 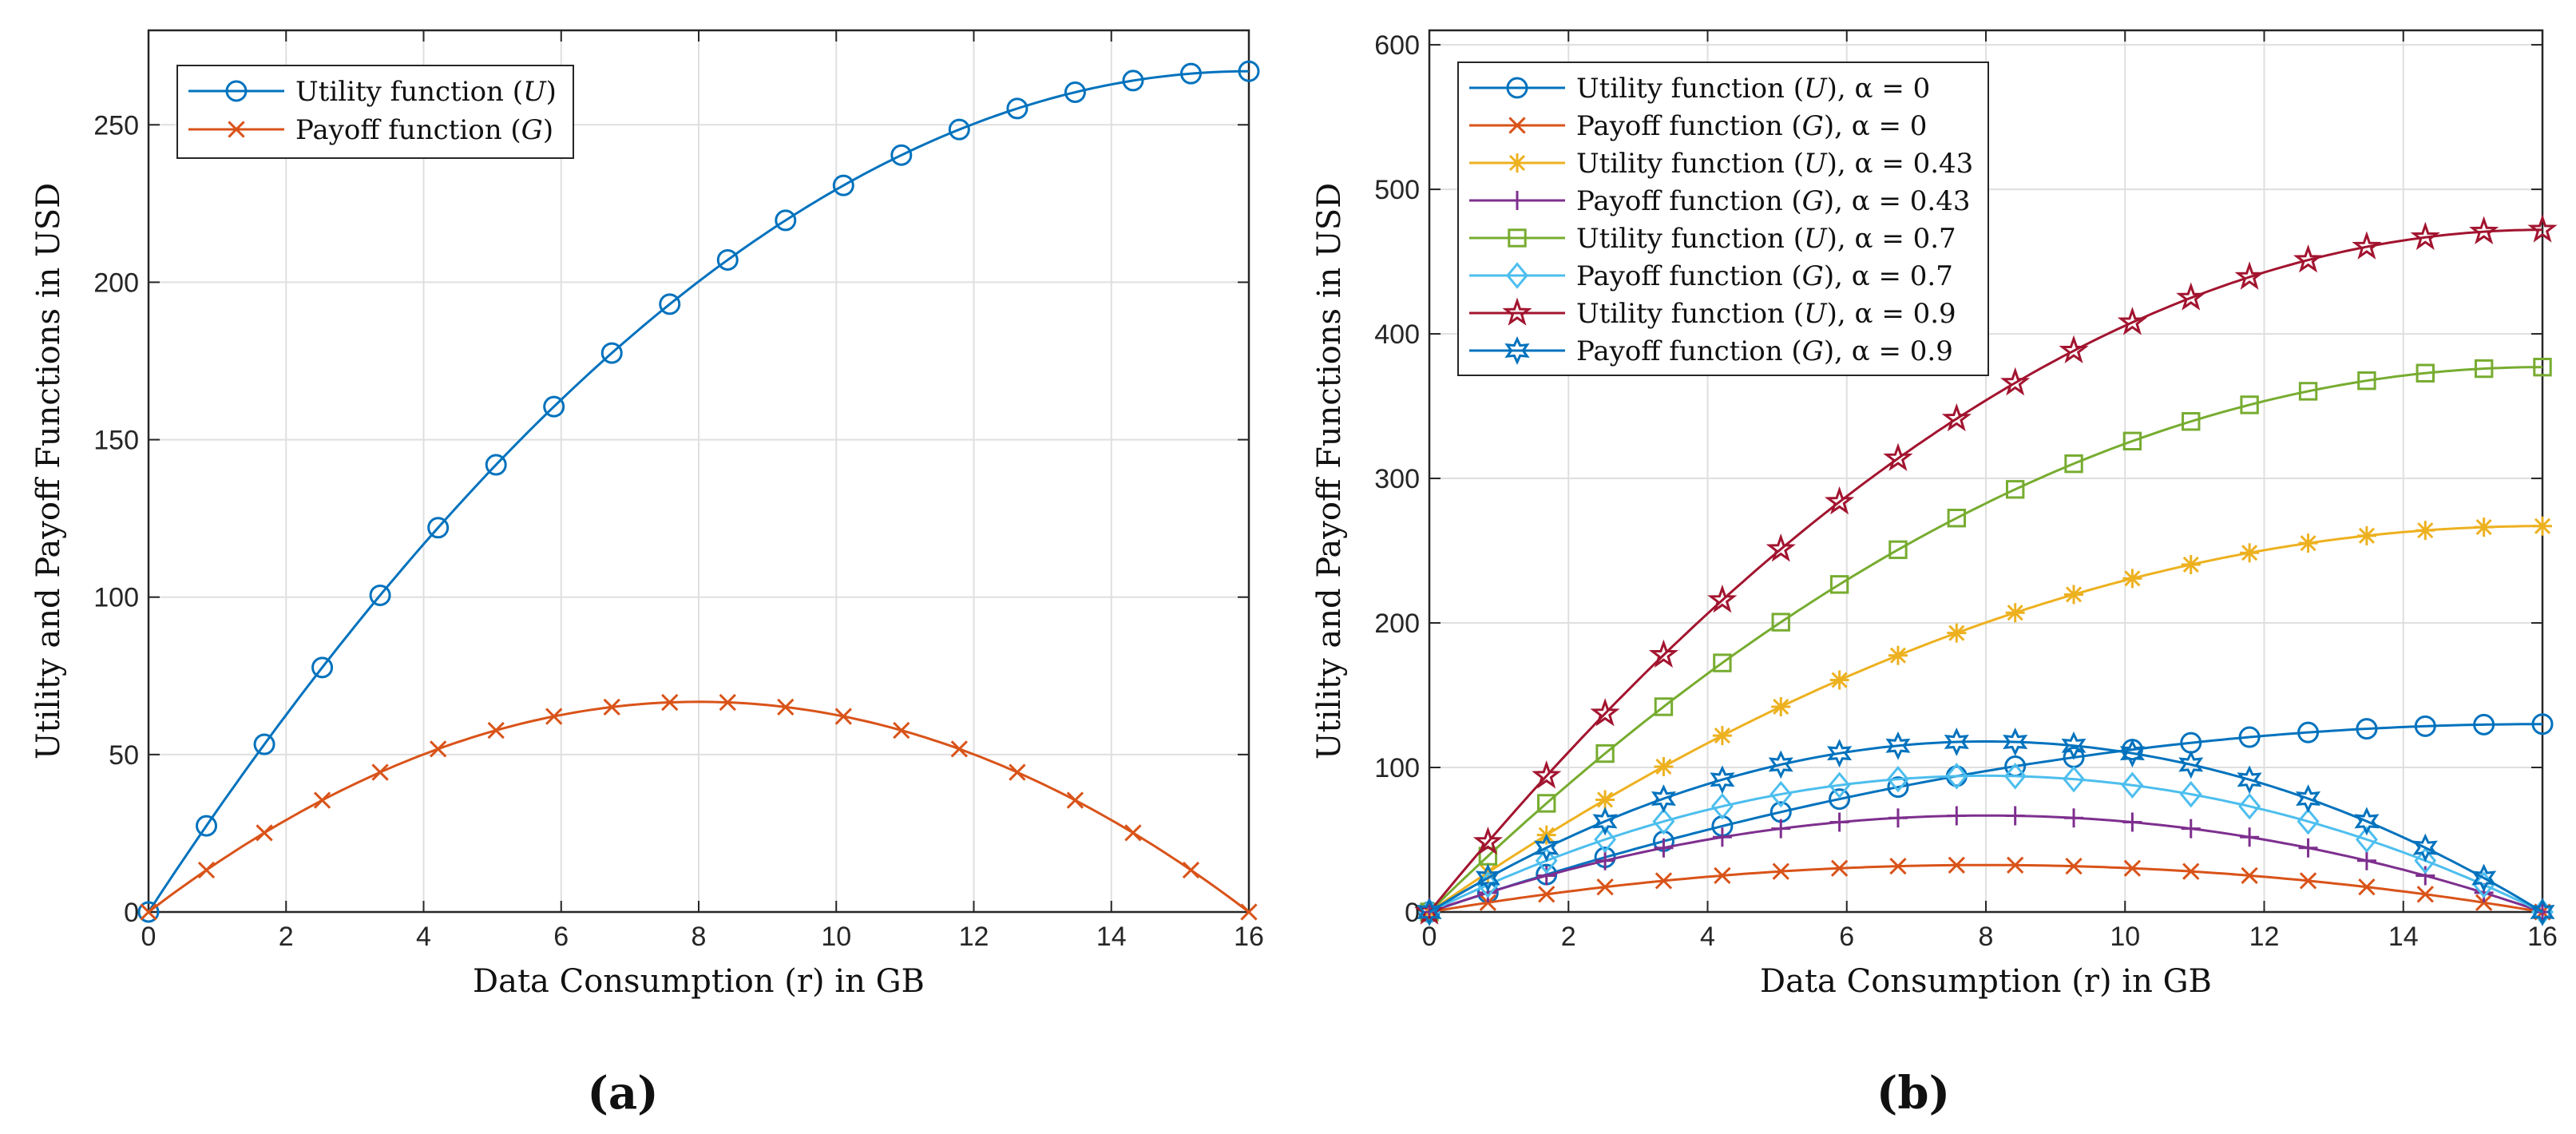 I want to click on x-tick-label: 10, so click(x=836, y=937).